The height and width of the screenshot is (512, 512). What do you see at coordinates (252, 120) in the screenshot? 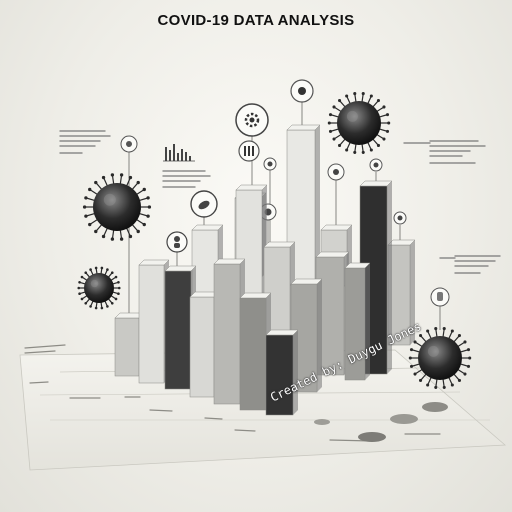
I see `gear-icon` at bounding box center [252, 120].